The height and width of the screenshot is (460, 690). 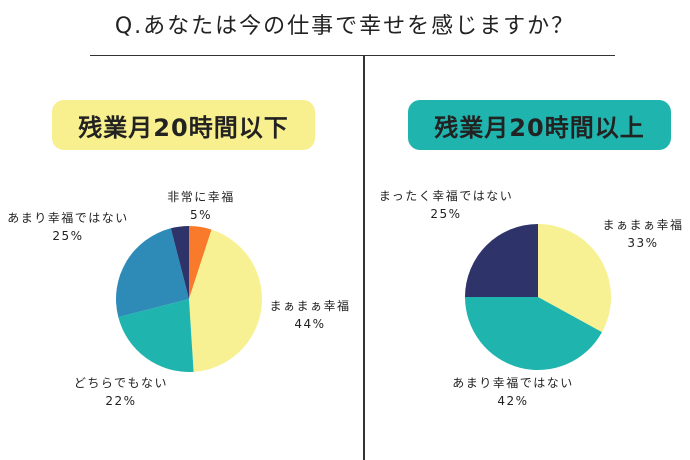 I want to click on slice-label: あまり幸福ではない 42%, so click(x=513, y=392).